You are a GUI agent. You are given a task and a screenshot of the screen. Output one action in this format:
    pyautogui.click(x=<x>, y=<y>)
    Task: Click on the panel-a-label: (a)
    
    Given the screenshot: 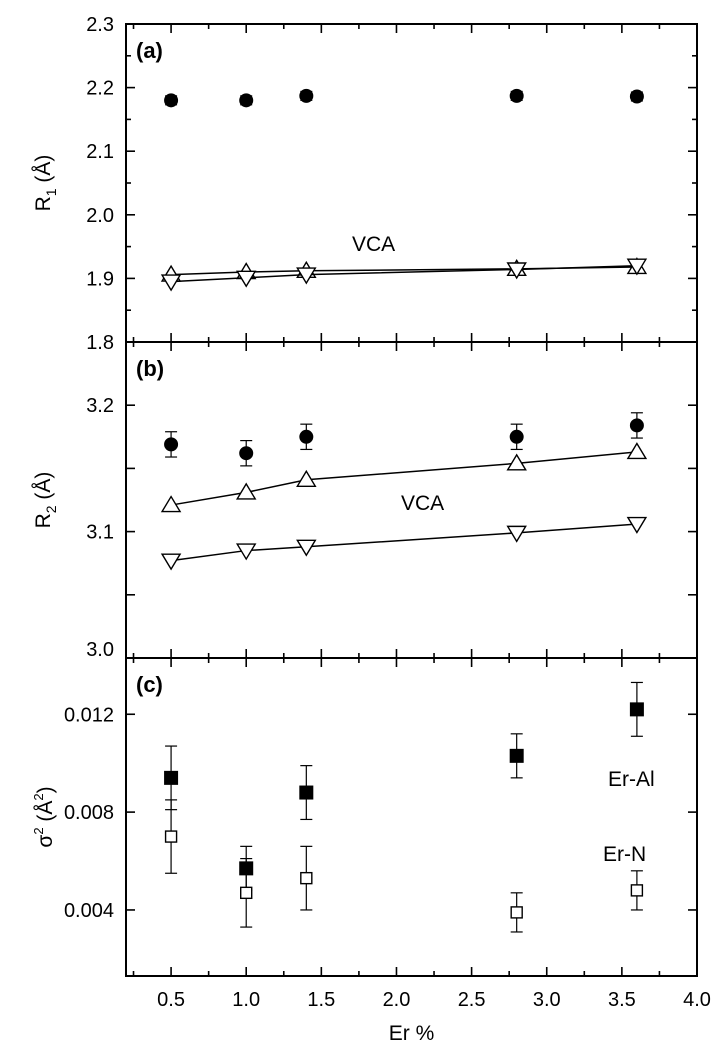 What is the action you would take?
    pyautogui.click(x=149, y=50)
    